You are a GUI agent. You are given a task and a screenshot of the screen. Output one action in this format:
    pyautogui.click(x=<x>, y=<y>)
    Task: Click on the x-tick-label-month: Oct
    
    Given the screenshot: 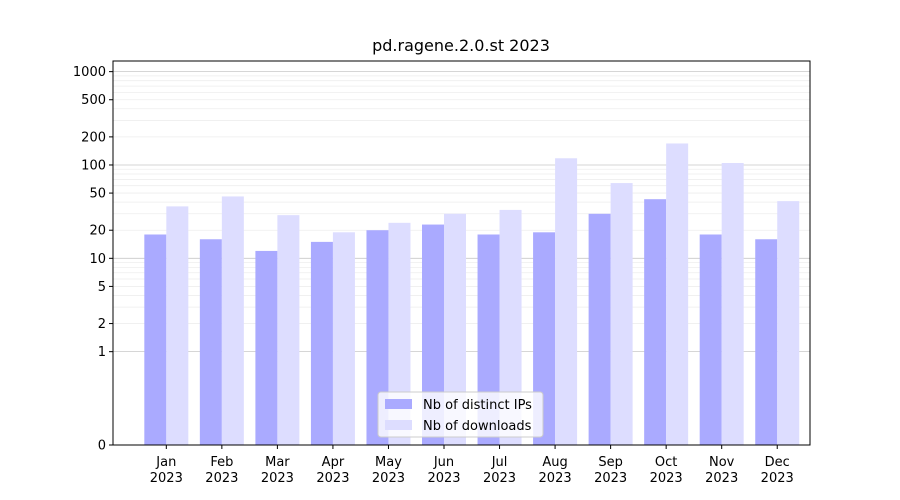 What is the action you would take?
    pyautogui.click(x=666, y=462)
    